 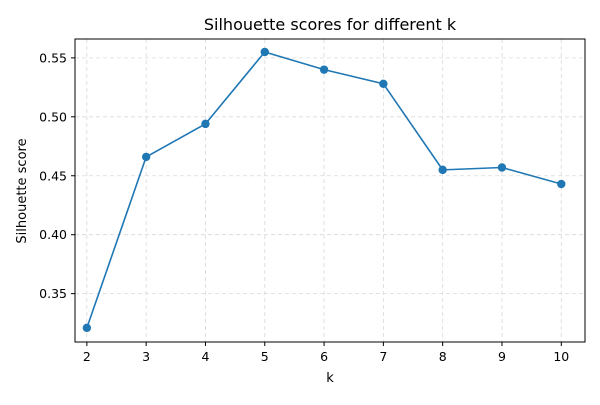 I want to click on x-tick-label: 10, so click(x=561, y=356).